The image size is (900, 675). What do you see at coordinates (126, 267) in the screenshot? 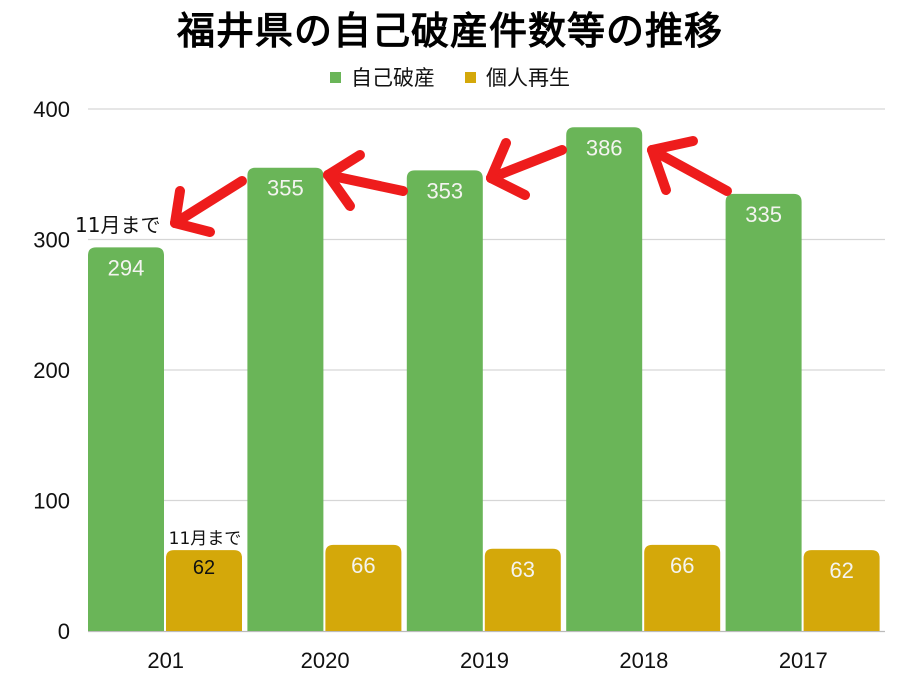
I see `bar-value-label: 294` at bounding box center [126, 267].